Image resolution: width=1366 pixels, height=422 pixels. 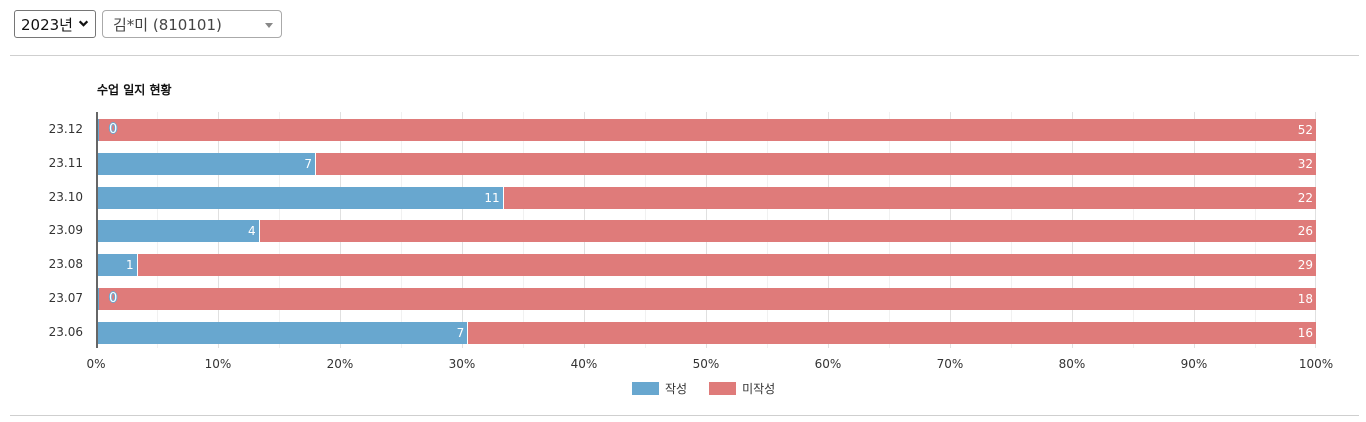 What do you see at coordinates (584, 364) in the screenshot?
I see `x-axis-tick-label: 40%` at bounding box center [584, 364].